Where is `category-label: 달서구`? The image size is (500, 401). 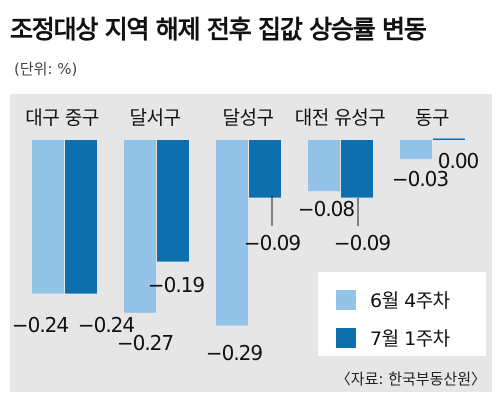
category-label: 달서구 is located at coordinates (155, 118).